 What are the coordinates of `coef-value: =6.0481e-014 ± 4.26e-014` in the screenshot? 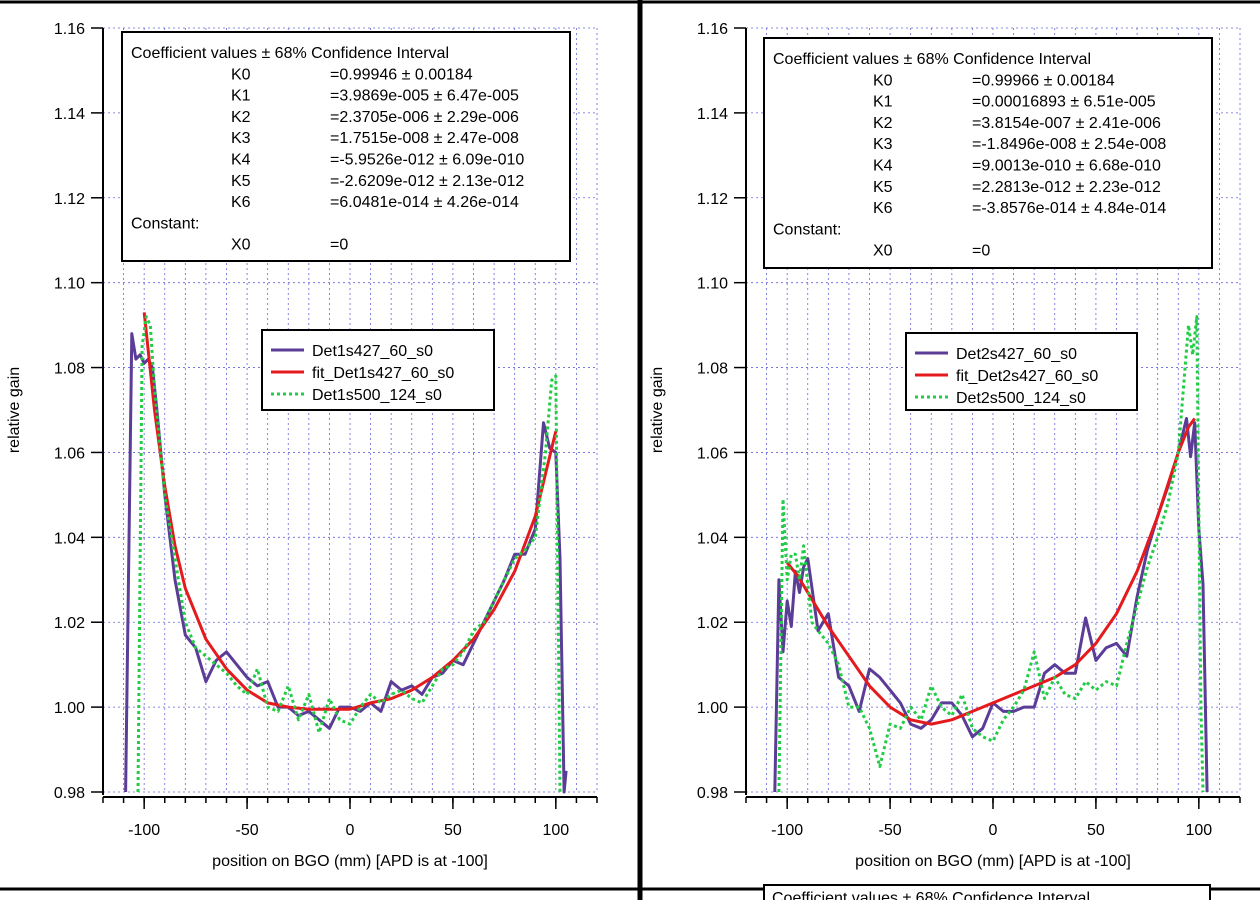 It's located at (424, 202).